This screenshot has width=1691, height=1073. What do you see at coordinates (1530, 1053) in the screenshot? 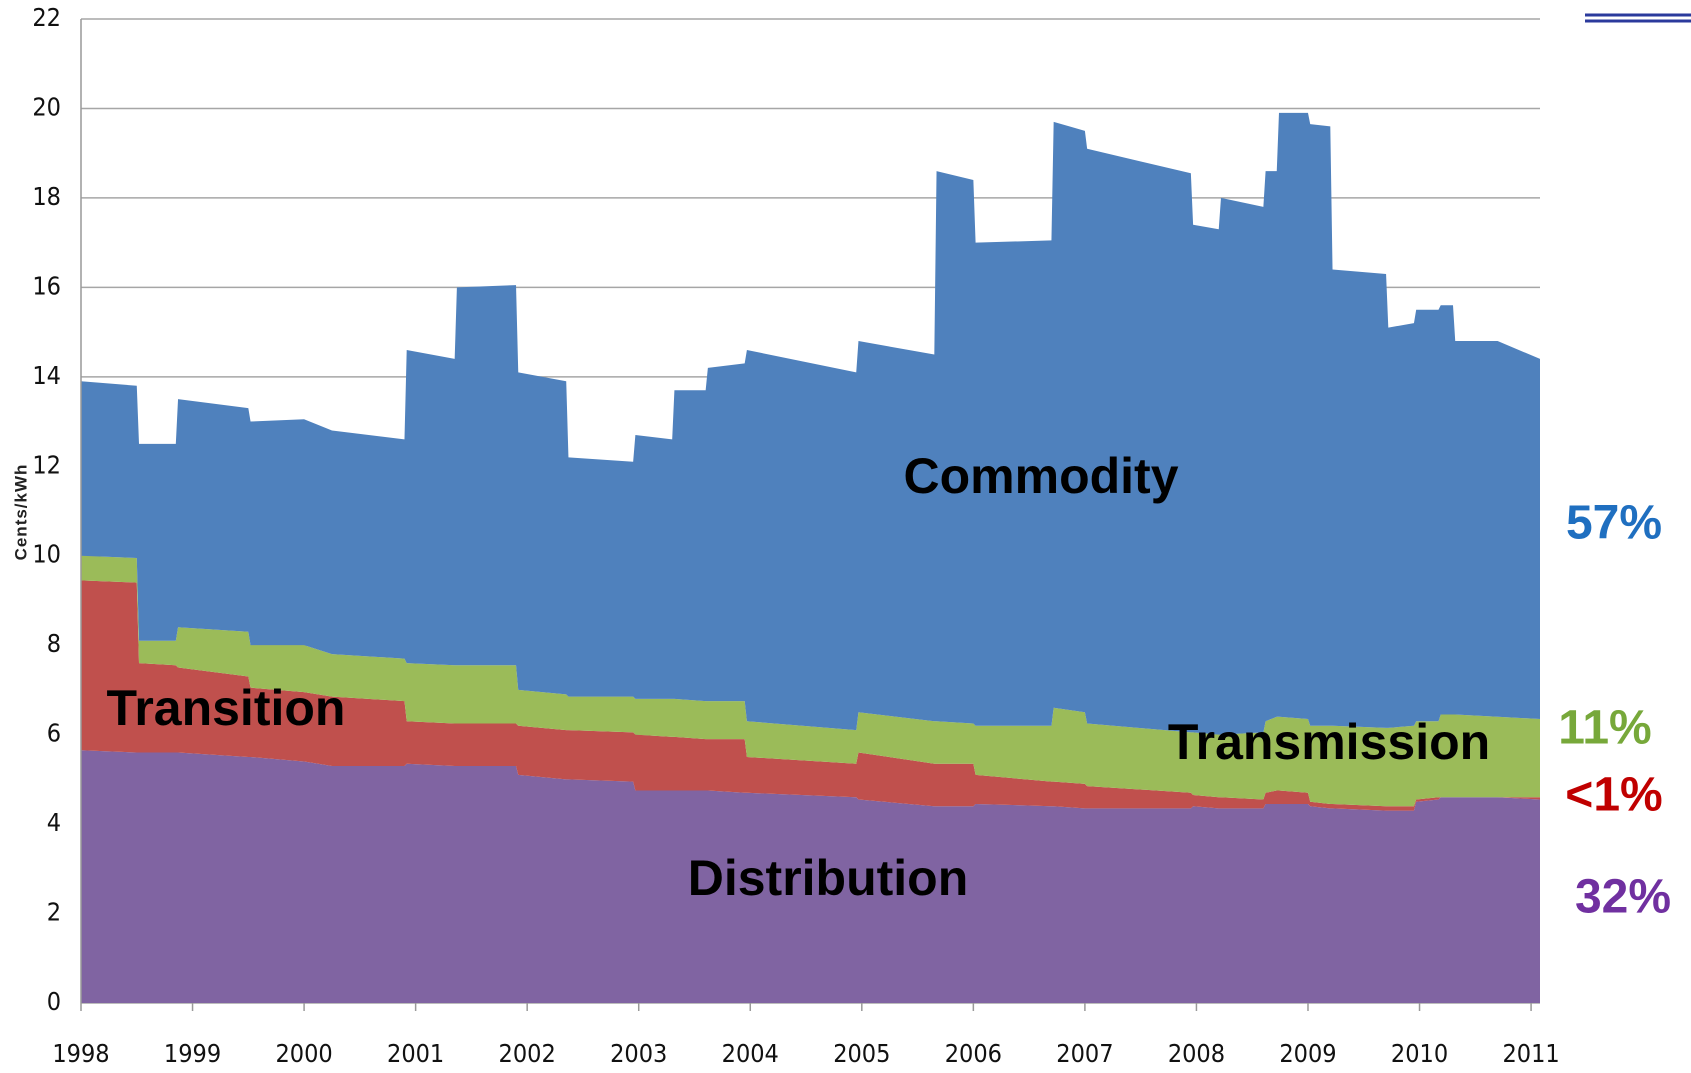
I see `x-tick-label: 2011` at bounding box center [1530, 1053].